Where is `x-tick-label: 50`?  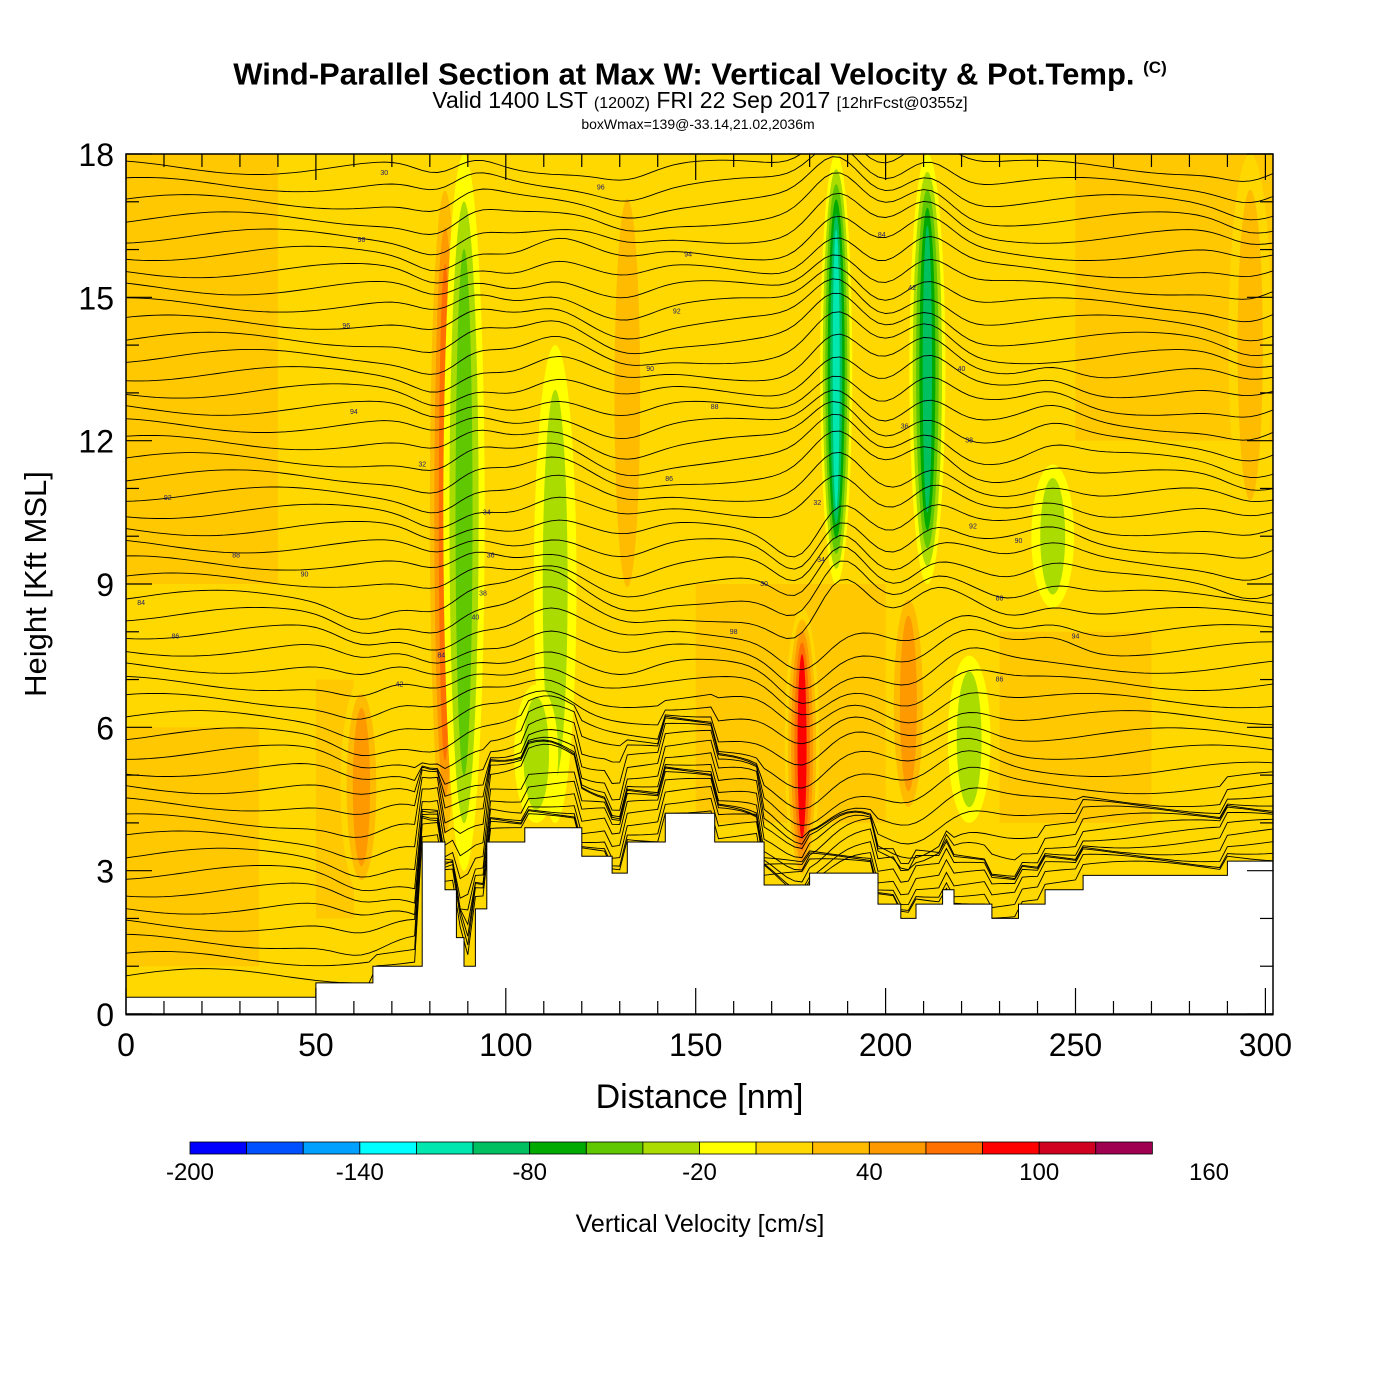
x-tick-label: 50 is located at coordinates (316, 1045).